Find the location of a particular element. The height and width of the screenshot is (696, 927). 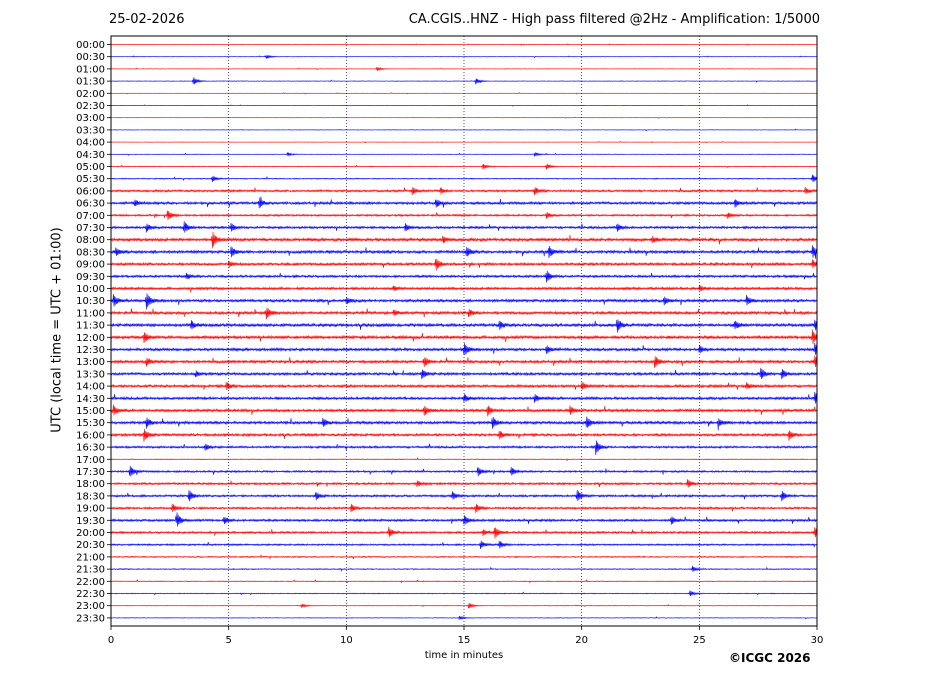

y-tick-label: 15:30 is located at coordinates (90, 423).